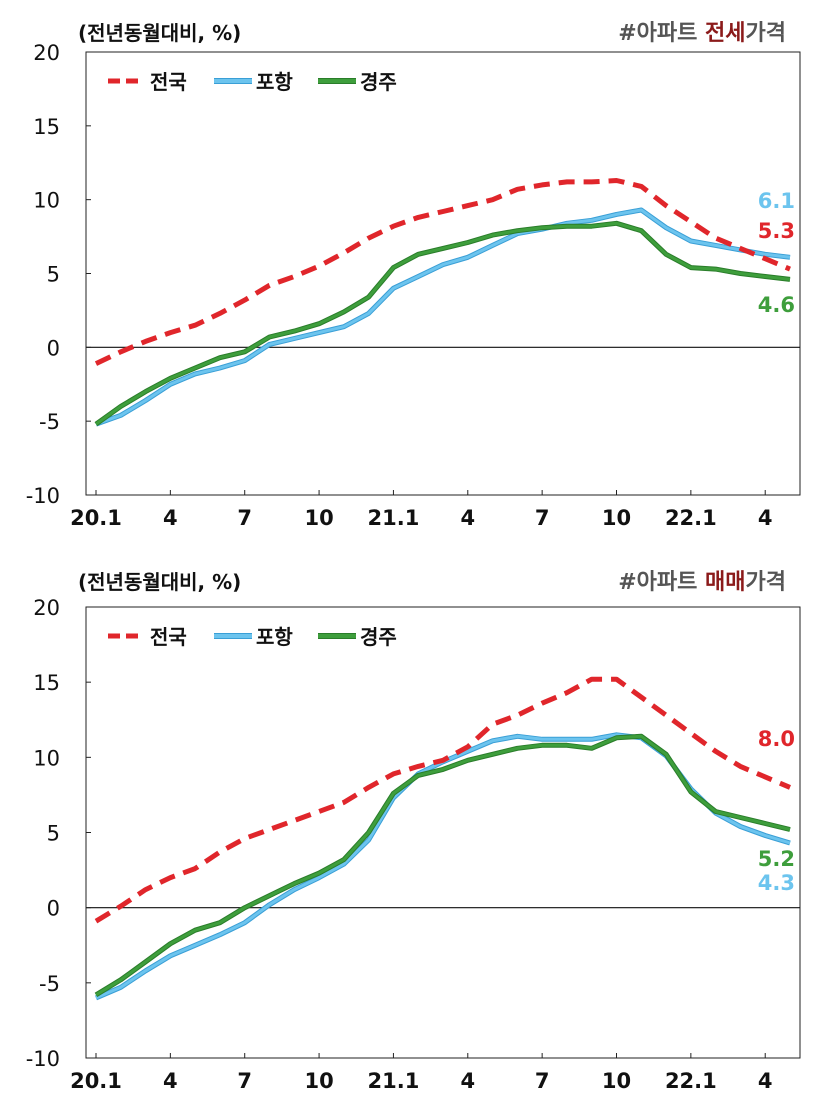 The width and height of the screenshot is (827, 1096). Describe the element at coordinates (725, 33) in the screenshot. I see `title-highlight: 전세` at that location.